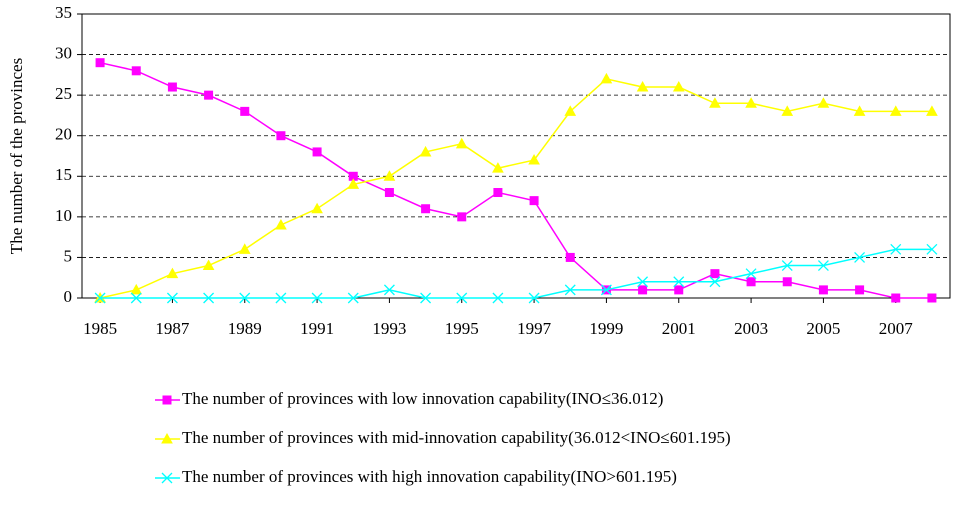 This screenshot has height=508, width=956. What do you see at coordinates (68, 255) in the screenshot?
I see `y-tick-label: 5` at bounding box center [68, 255].